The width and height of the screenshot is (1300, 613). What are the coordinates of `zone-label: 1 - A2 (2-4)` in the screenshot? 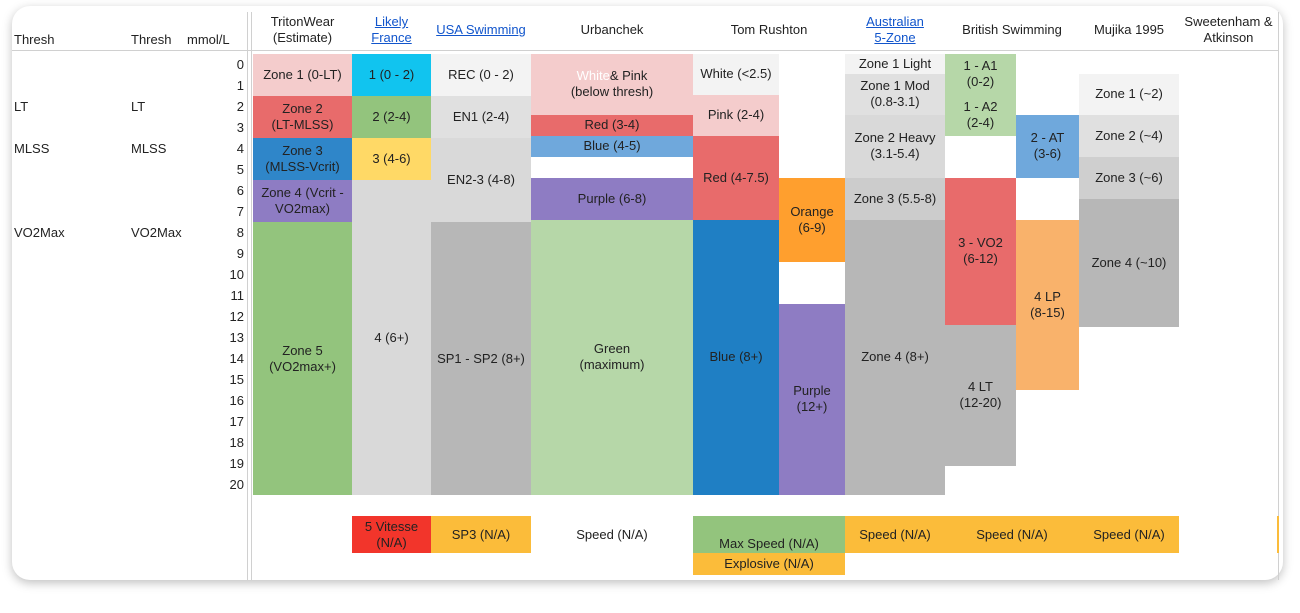 It's located at (980, 115).